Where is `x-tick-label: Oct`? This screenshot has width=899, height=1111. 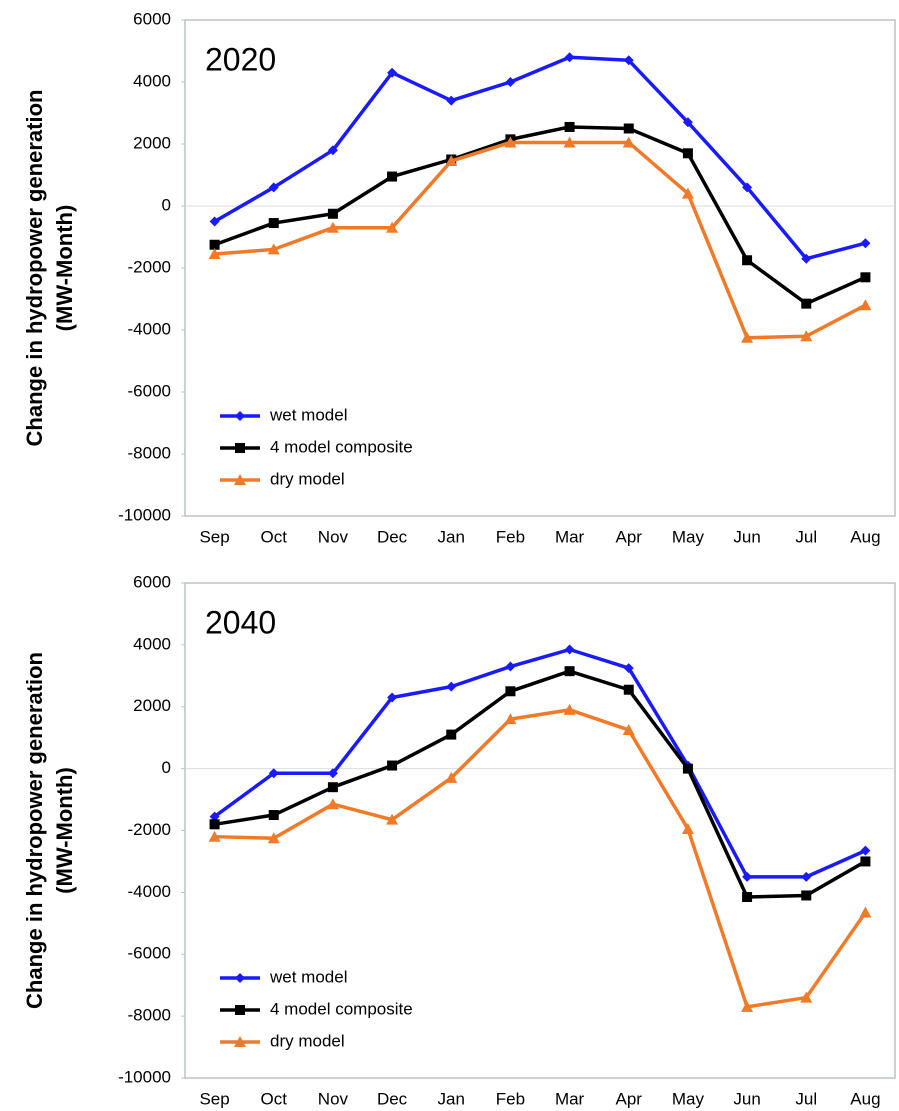
x-tick-label: Oct is located at coordinates (274, 1098).